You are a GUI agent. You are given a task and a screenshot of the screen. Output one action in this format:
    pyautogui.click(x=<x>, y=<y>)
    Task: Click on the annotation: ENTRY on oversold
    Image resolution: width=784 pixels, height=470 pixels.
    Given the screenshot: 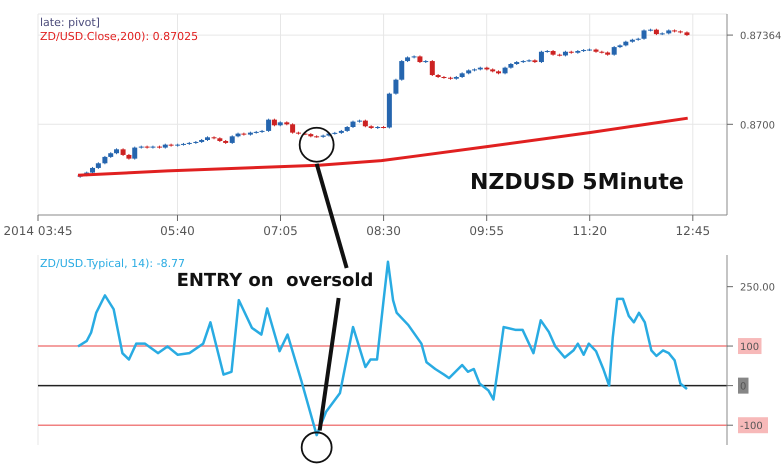 What is the action you would take?
    pyautogui.click(x=275, y=280)
    